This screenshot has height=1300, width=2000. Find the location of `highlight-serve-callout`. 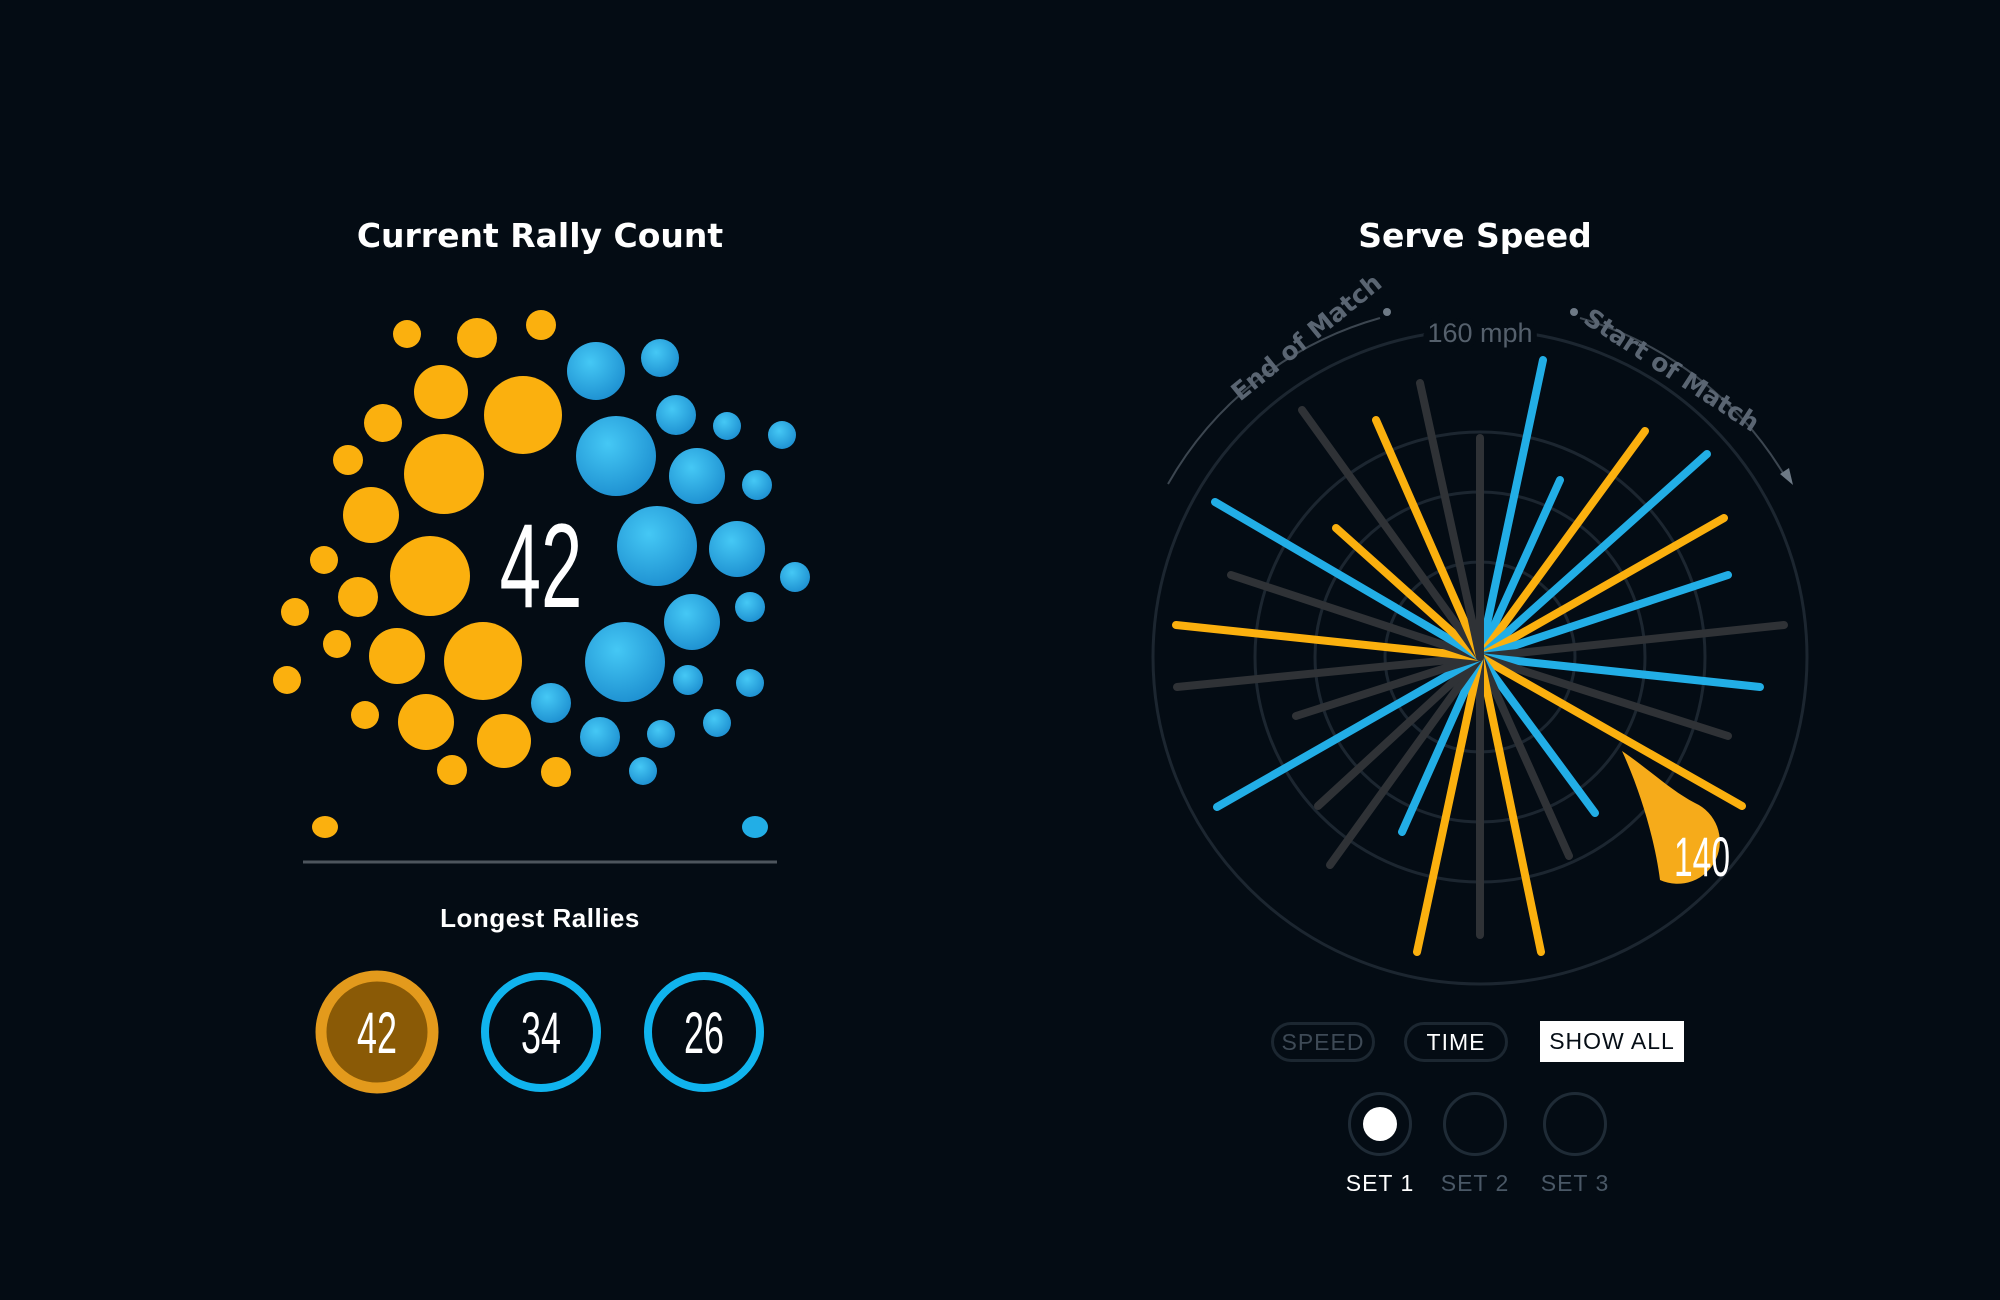

highlight-serve-callout is located at coordinates (1671, 817).